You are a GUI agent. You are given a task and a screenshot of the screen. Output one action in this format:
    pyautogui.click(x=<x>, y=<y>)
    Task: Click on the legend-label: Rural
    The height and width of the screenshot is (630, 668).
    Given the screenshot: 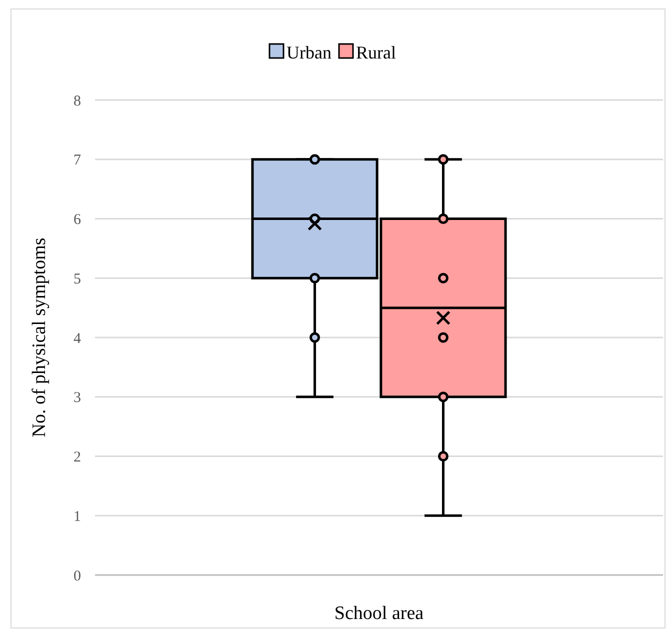 What is the action you would take?
    pyautogui.click(x=376, y=52)
    